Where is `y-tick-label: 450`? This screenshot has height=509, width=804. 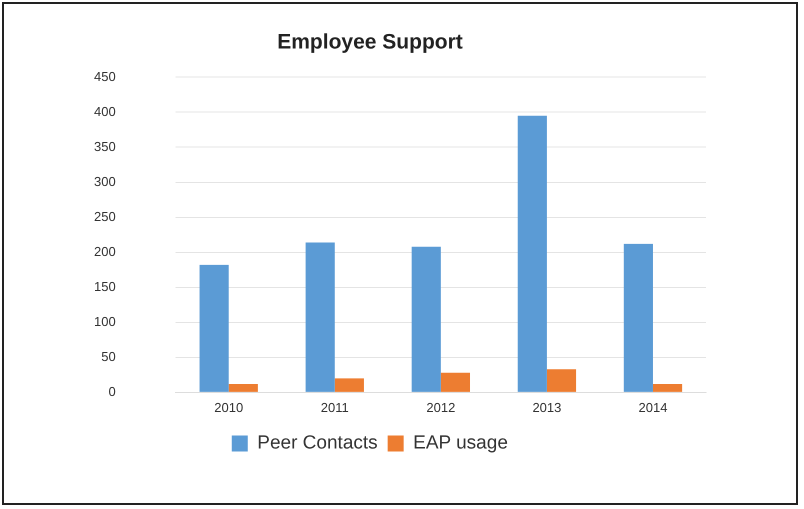
y-tick-label: 450 is located at coordinates (105, 76).